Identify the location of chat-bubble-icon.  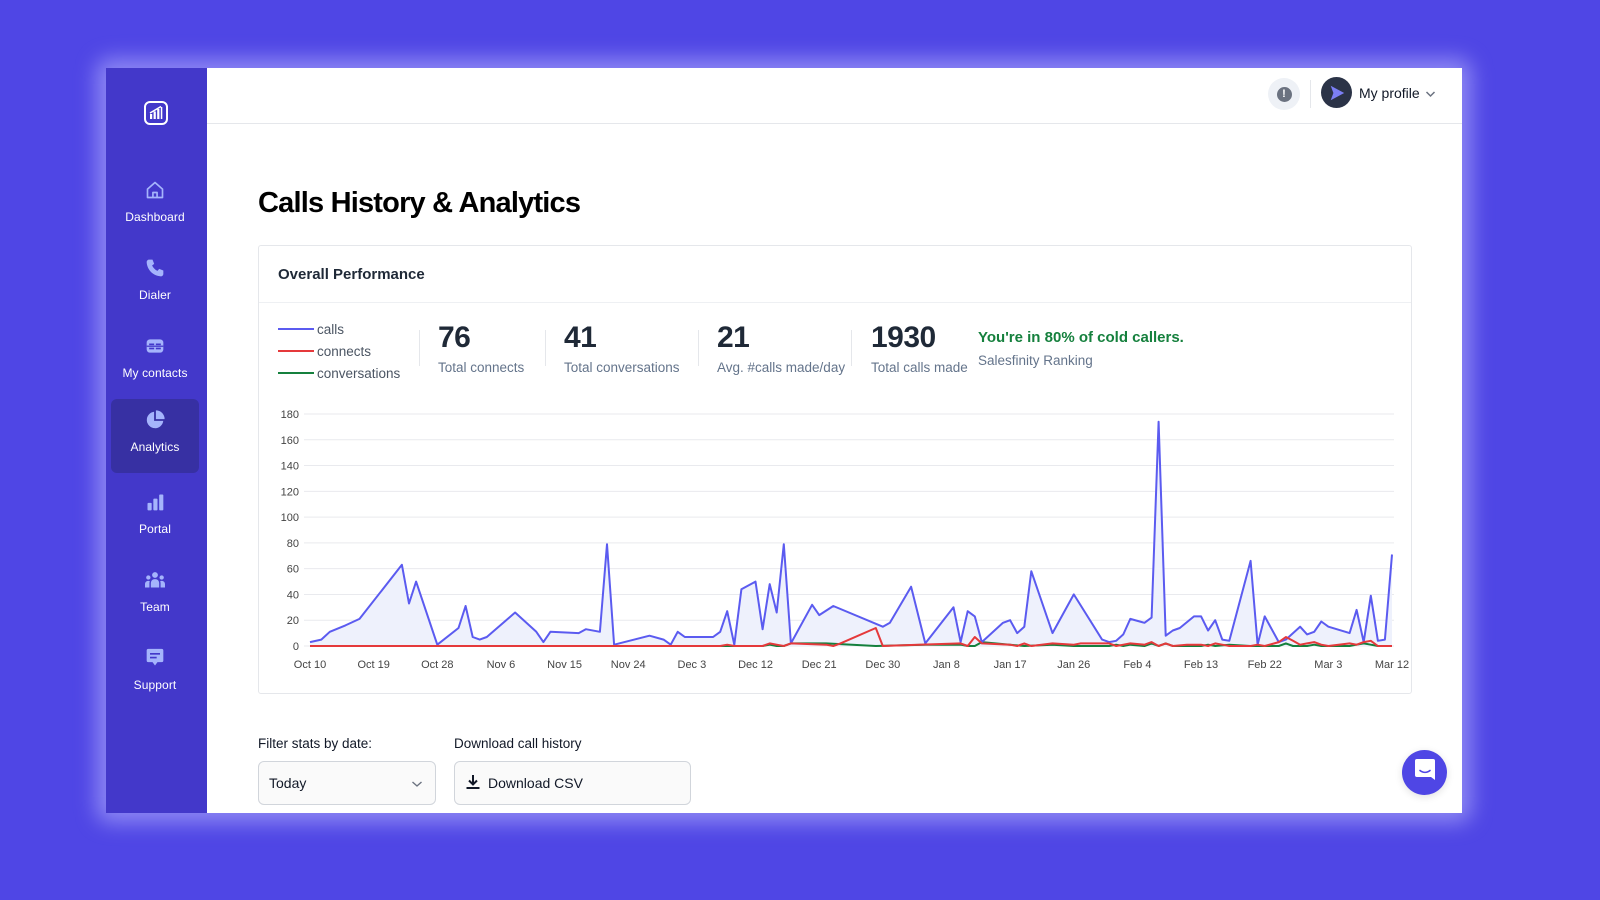
(1425, 772).